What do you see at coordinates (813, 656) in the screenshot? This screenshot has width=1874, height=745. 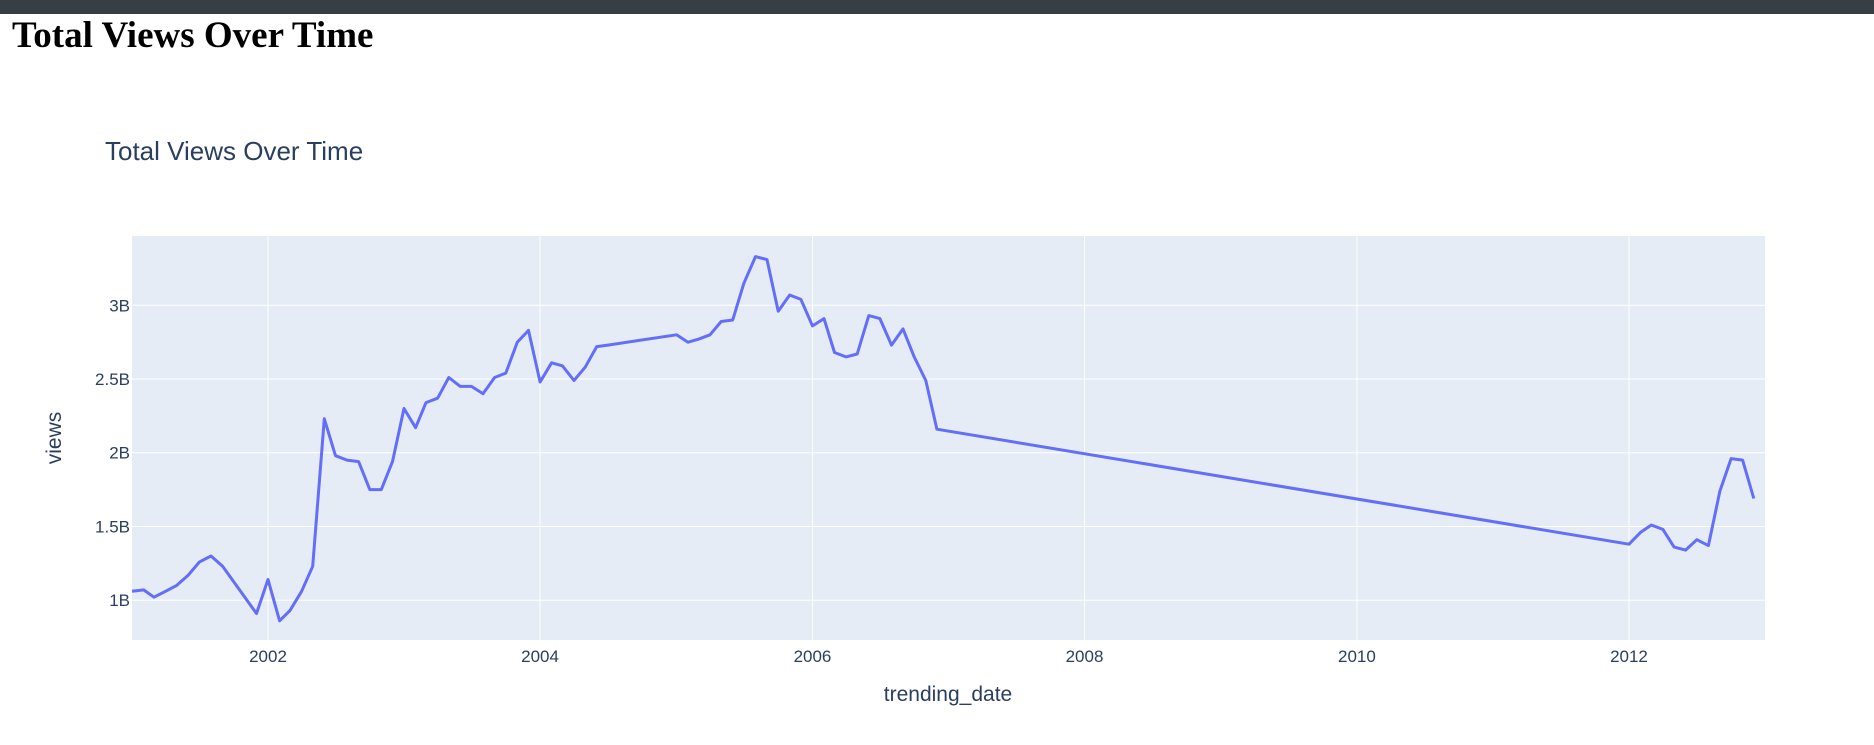 I see `x-tick-label: 2006` at bounding box center [813, 656].